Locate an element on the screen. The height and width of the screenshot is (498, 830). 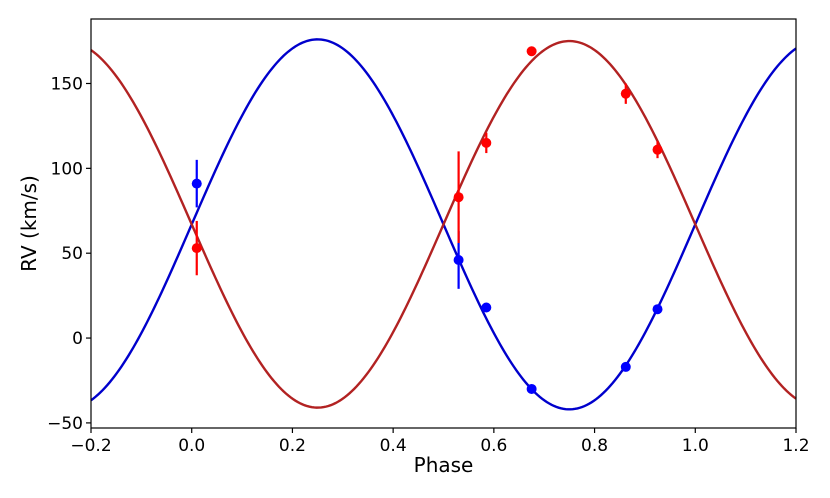
x-tick-label: 0.8 is located at coordinates (594, 446).